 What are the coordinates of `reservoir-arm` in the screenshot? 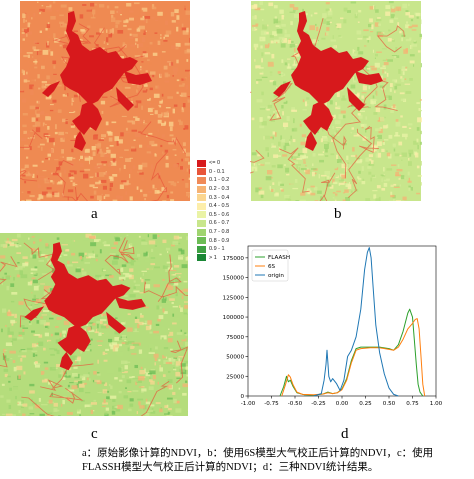 It's located at (328, 111).